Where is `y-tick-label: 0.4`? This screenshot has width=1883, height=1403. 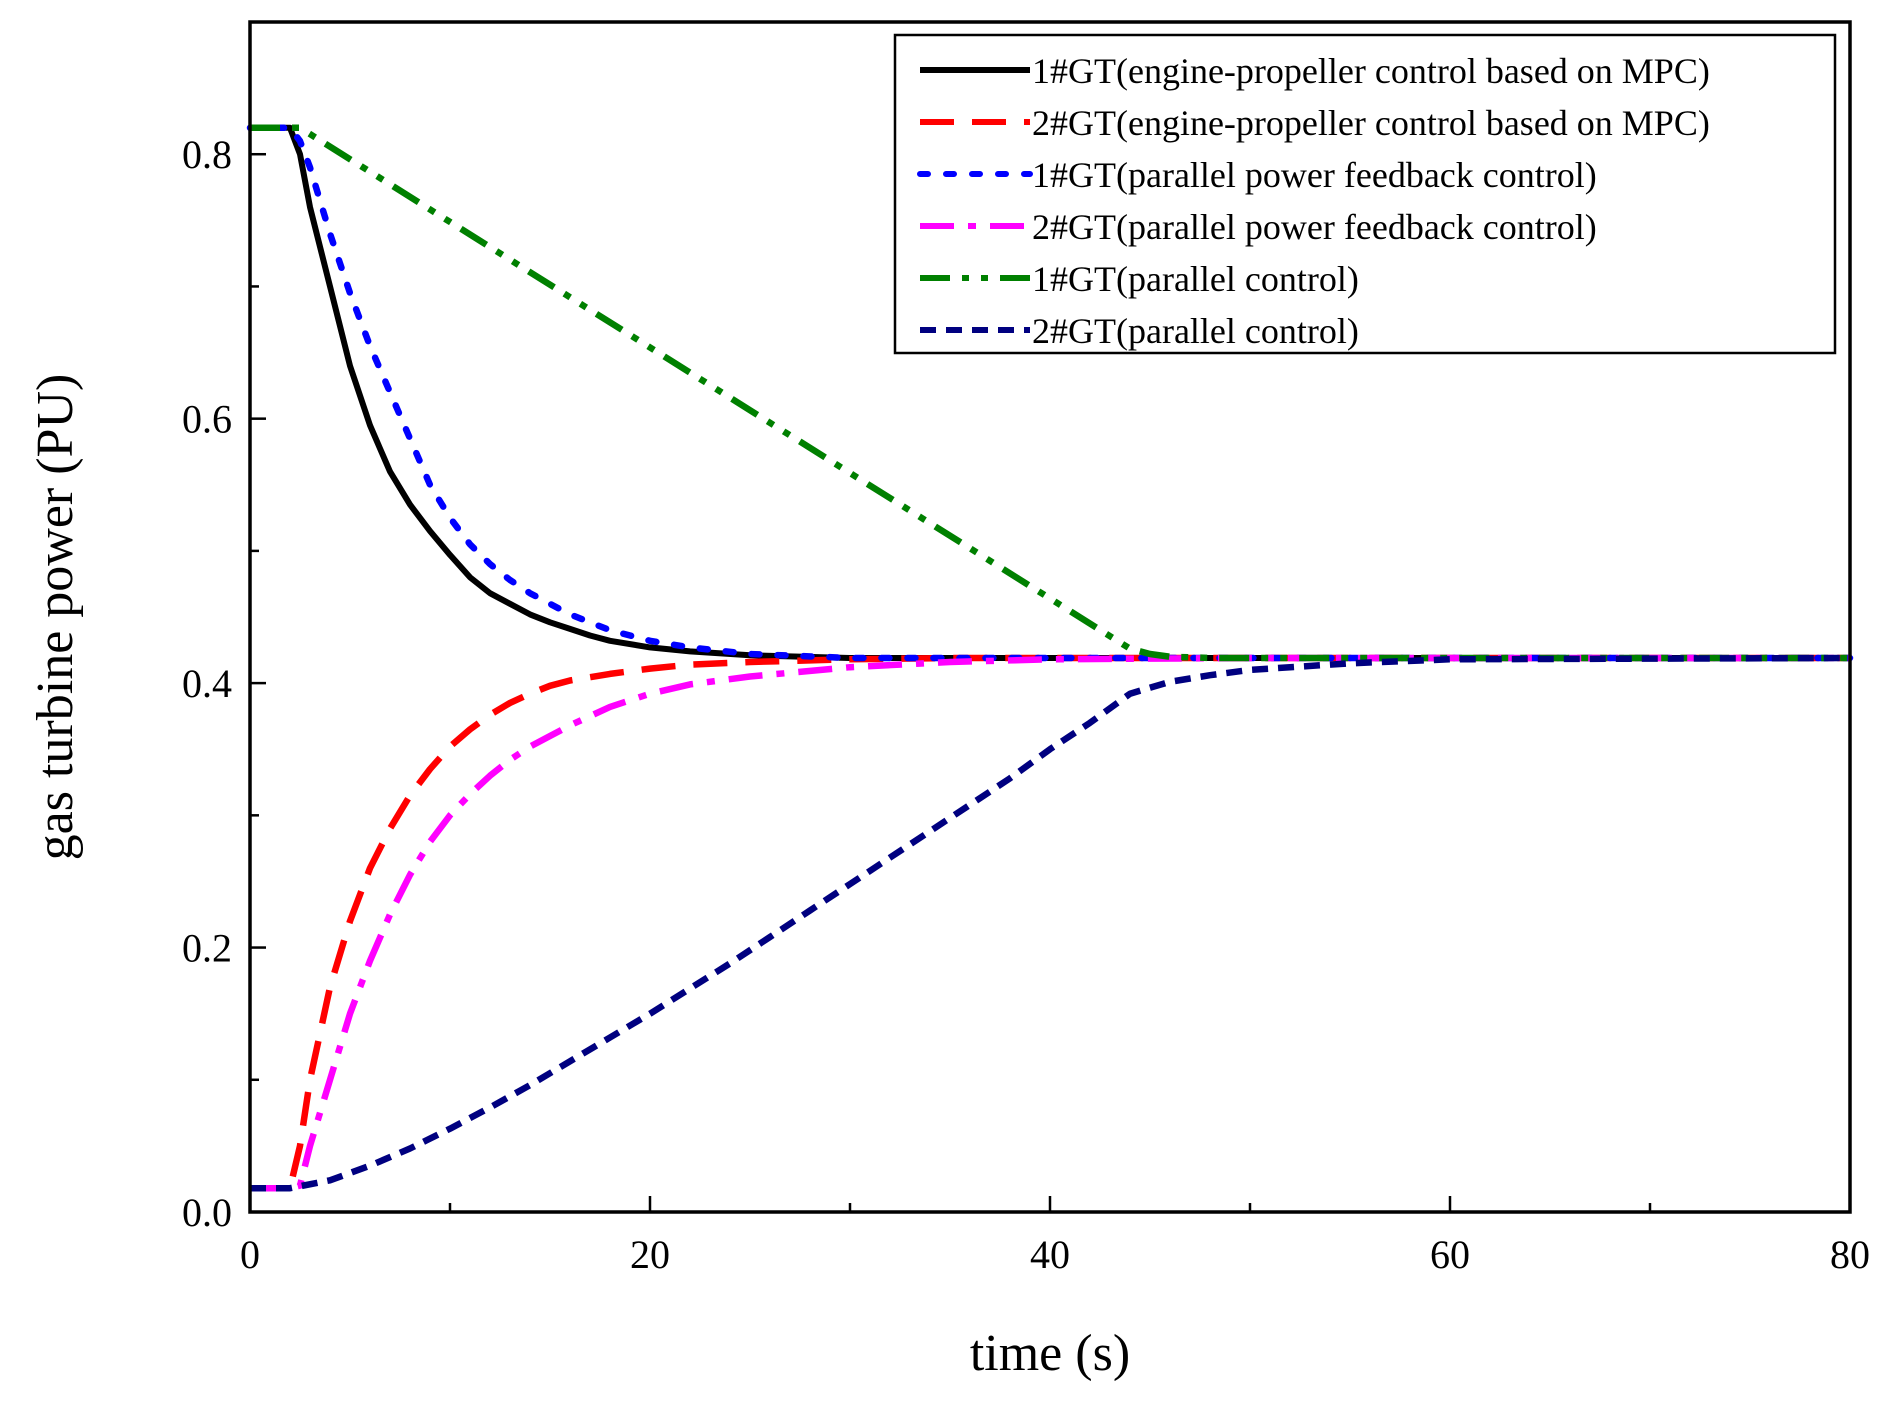 y-tick-label: 0.4 is located at coordinates (207, 683).